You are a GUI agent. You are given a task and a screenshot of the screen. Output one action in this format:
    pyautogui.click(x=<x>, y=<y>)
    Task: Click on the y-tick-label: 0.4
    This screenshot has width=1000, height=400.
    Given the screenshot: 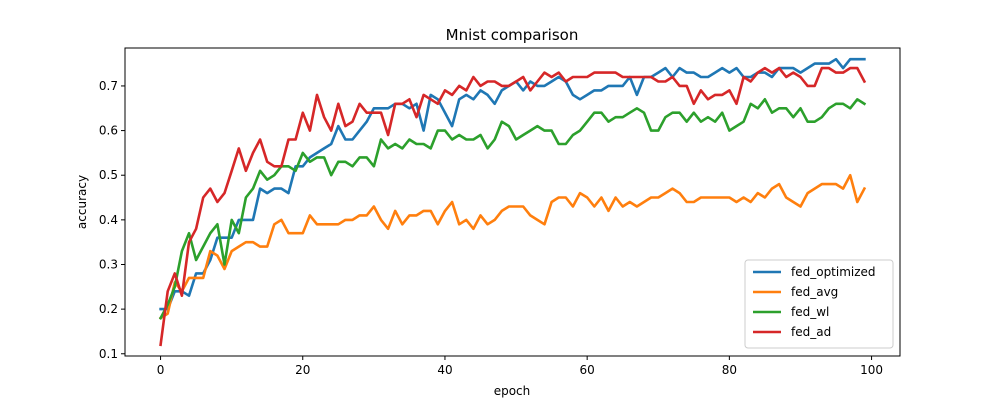 What is the action you would take?
    pyautogui.click(x=108, y=220)
    